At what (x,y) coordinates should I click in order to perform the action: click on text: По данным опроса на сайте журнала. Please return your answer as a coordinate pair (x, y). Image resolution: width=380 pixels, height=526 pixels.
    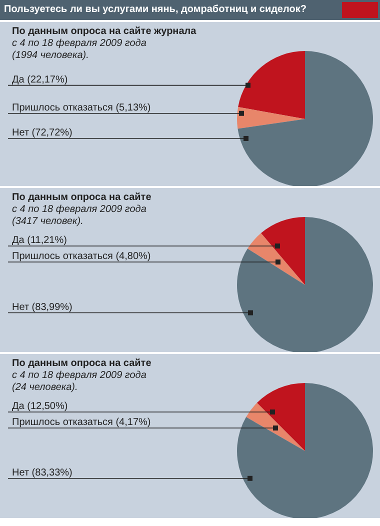
    Looking at the image, I should click on (104, 32).